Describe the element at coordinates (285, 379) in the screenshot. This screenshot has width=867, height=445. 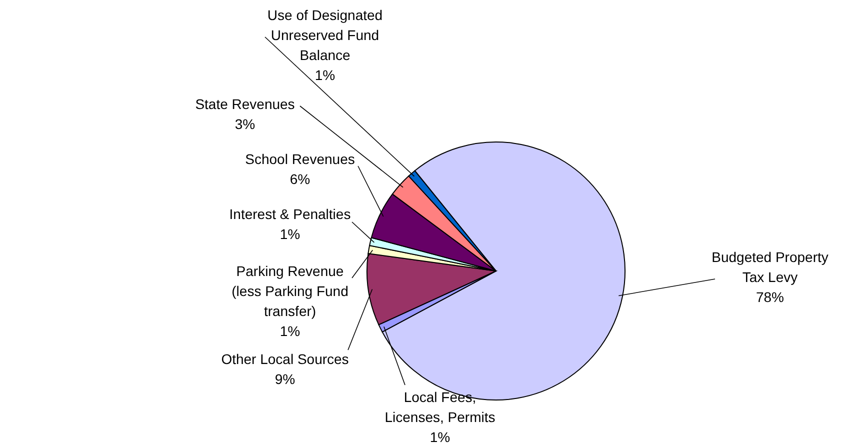
I see `data-label: 9%` at that location.